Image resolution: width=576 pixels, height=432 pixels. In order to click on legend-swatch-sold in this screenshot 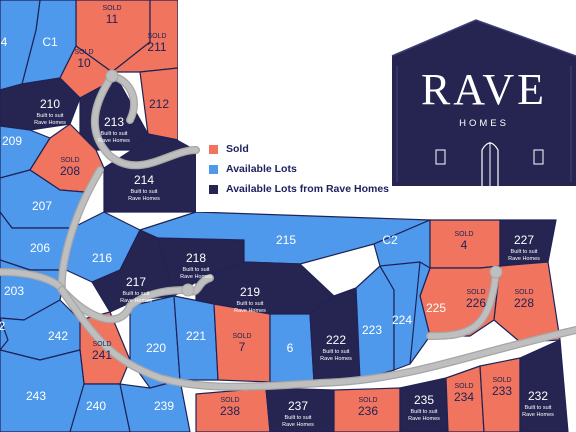, I will do `click(213, 149)`.